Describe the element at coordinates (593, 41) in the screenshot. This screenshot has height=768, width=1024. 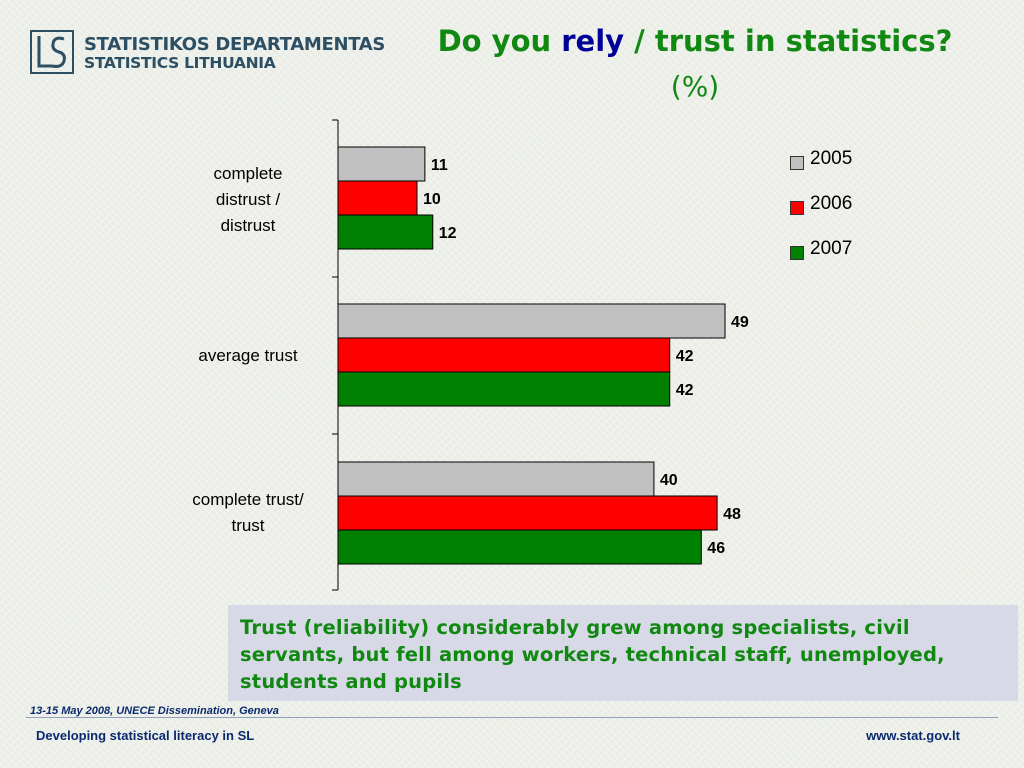
I see `title-rely: rely` at that location.